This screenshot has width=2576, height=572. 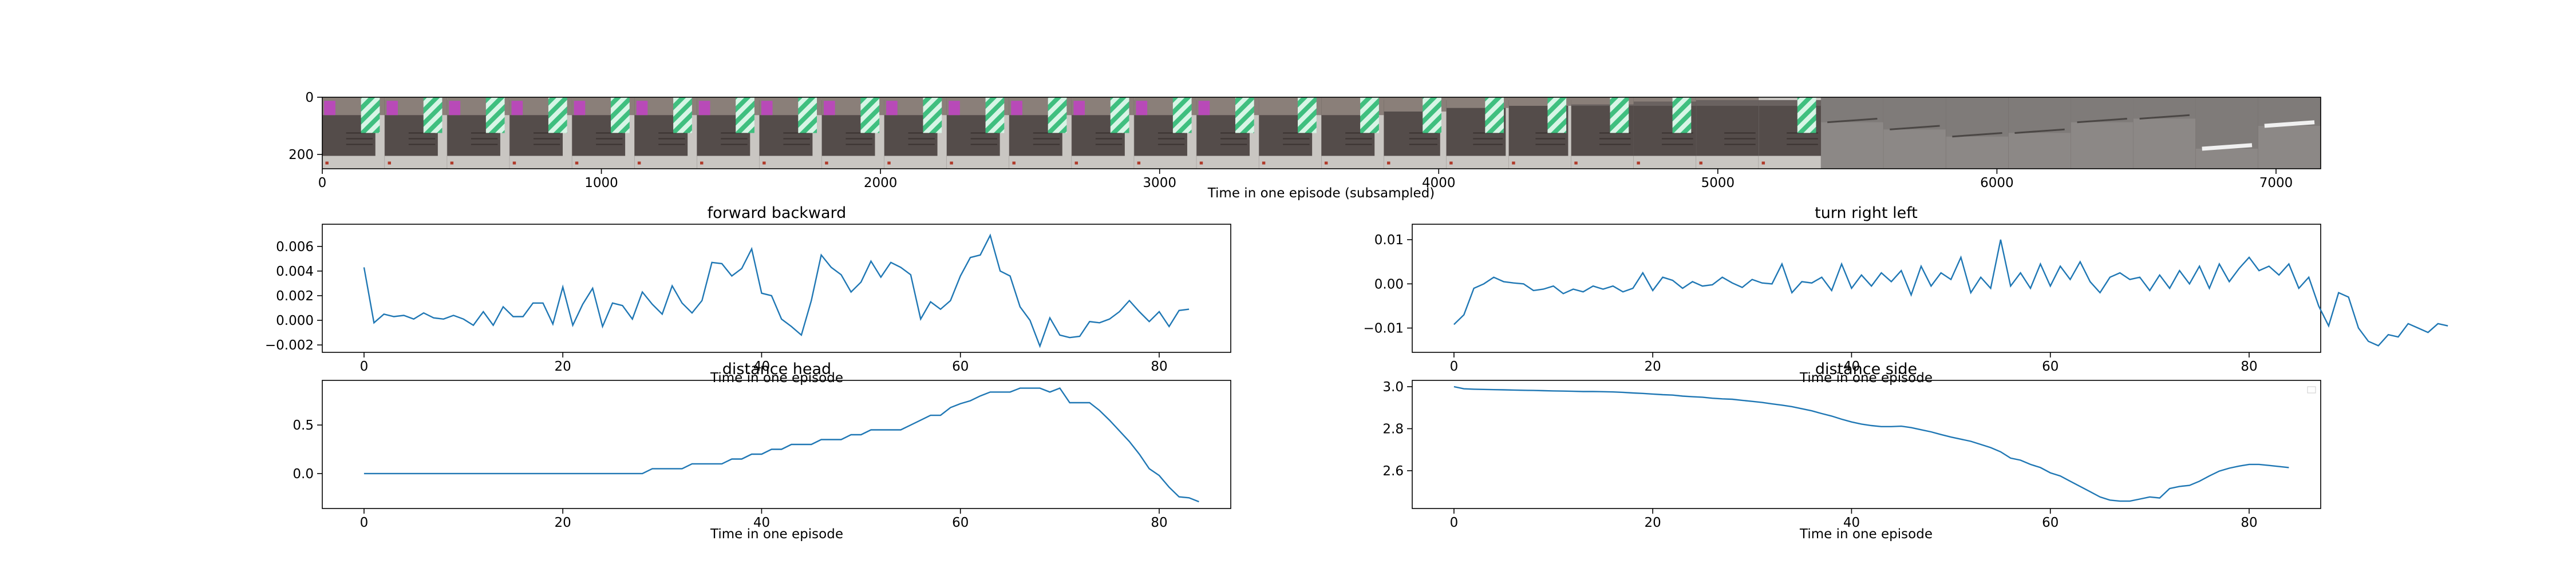 I want to click on distance-head-x-tick-label: 80, so click(x=1159, y=522).